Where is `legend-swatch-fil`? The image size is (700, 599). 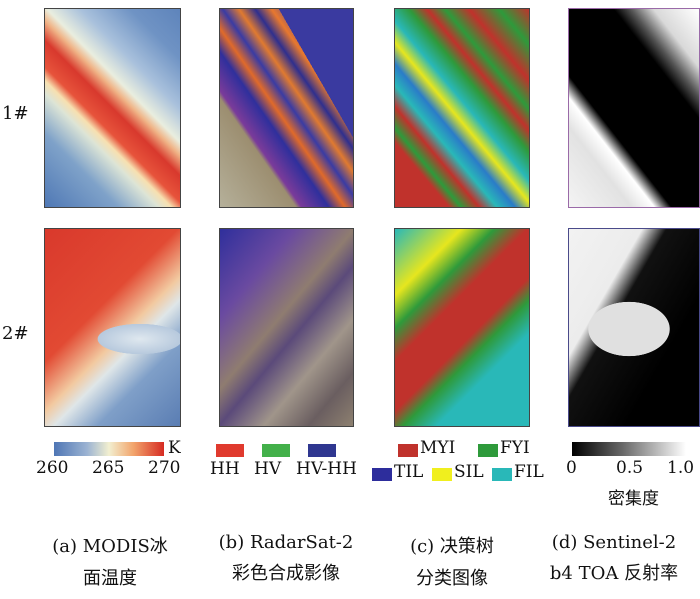
legend-swatch-fil is located at coordinates (502, 474).